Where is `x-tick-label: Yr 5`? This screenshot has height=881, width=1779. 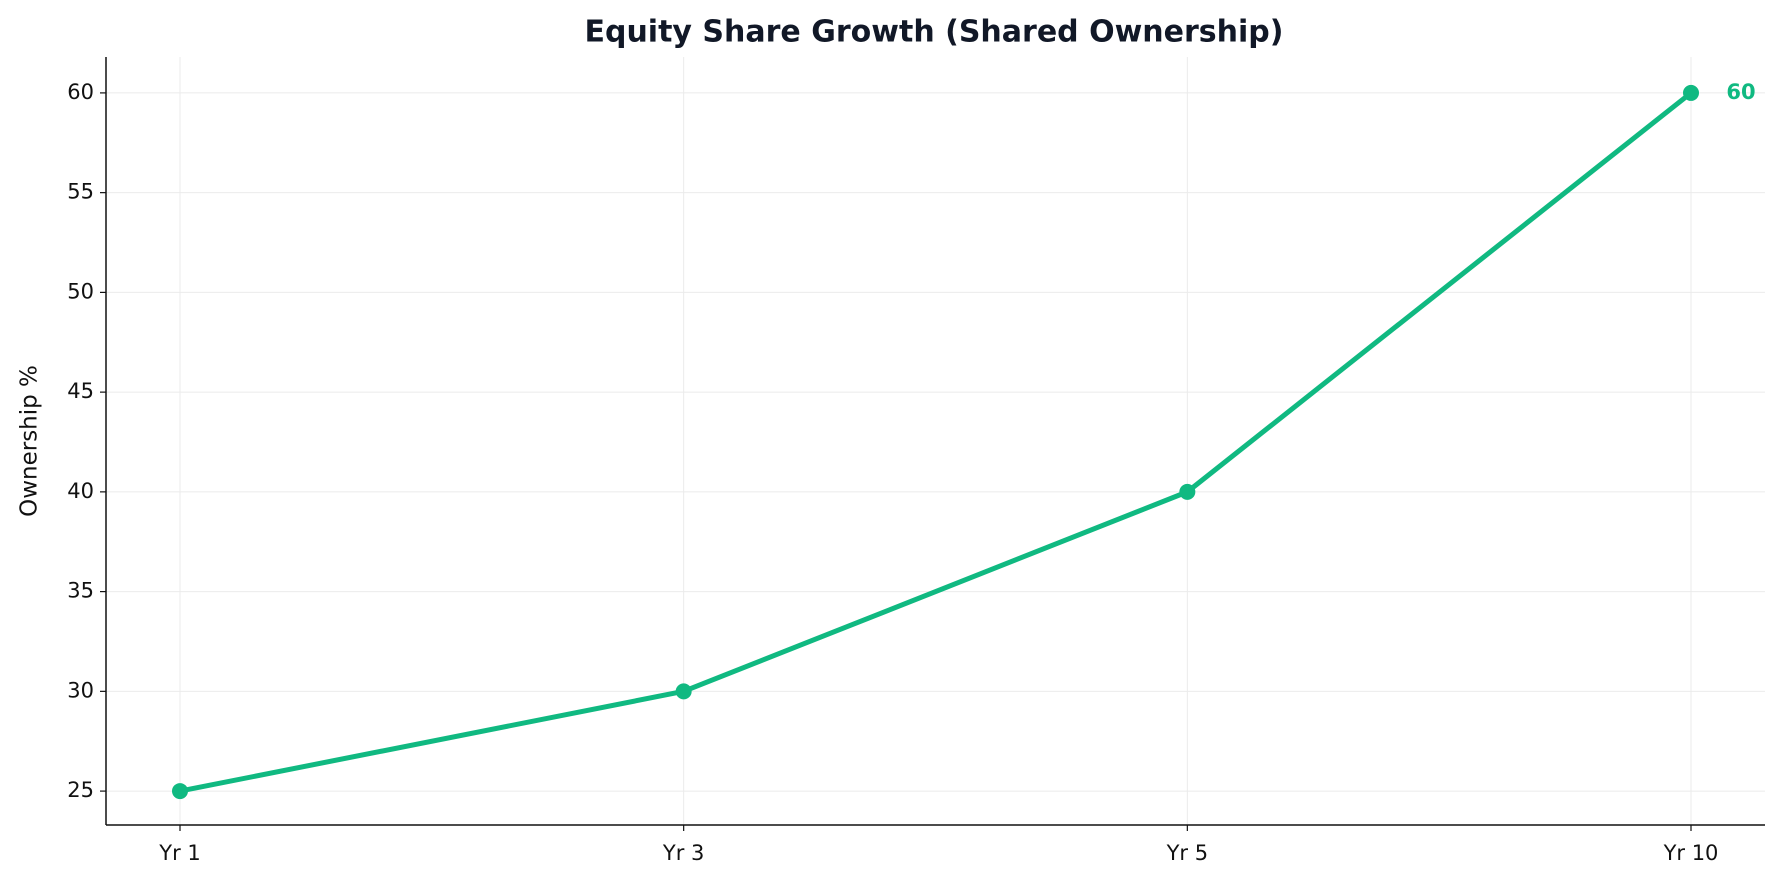 x-tick-label: Yr 5 is located at coordinates (1187, 853).